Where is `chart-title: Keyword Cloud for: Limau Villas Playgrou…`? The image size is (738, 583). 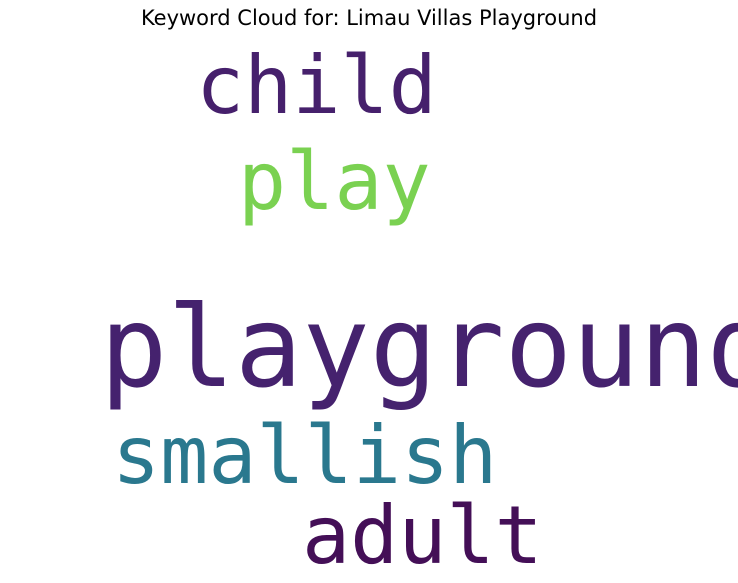
chart-title: Keyword Cloud for: Limau Villas Playgrou… is located at coordinates (369, 18).